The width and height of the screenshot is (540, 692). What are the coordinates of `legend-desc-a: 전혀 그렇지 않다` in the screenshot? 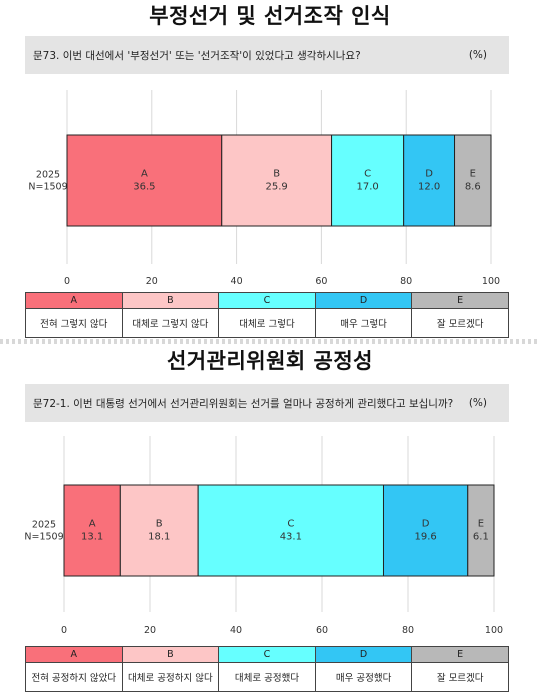 It's located at (74, 323).